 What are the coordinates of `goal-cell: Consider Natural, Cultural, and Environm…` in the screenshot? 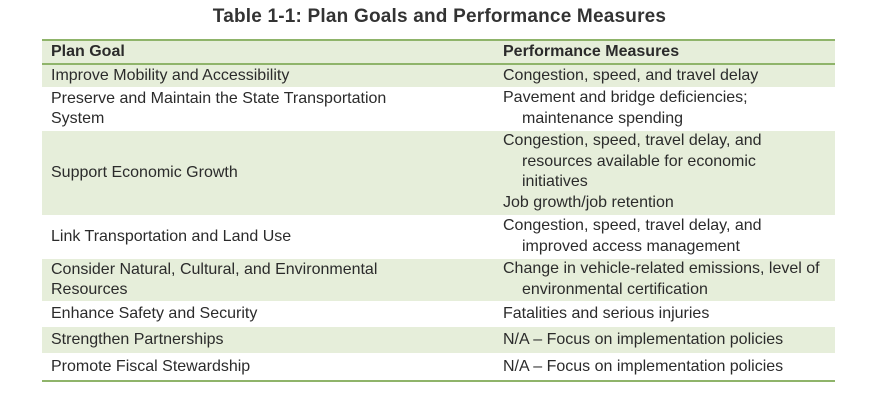 It's located at (268, 280).